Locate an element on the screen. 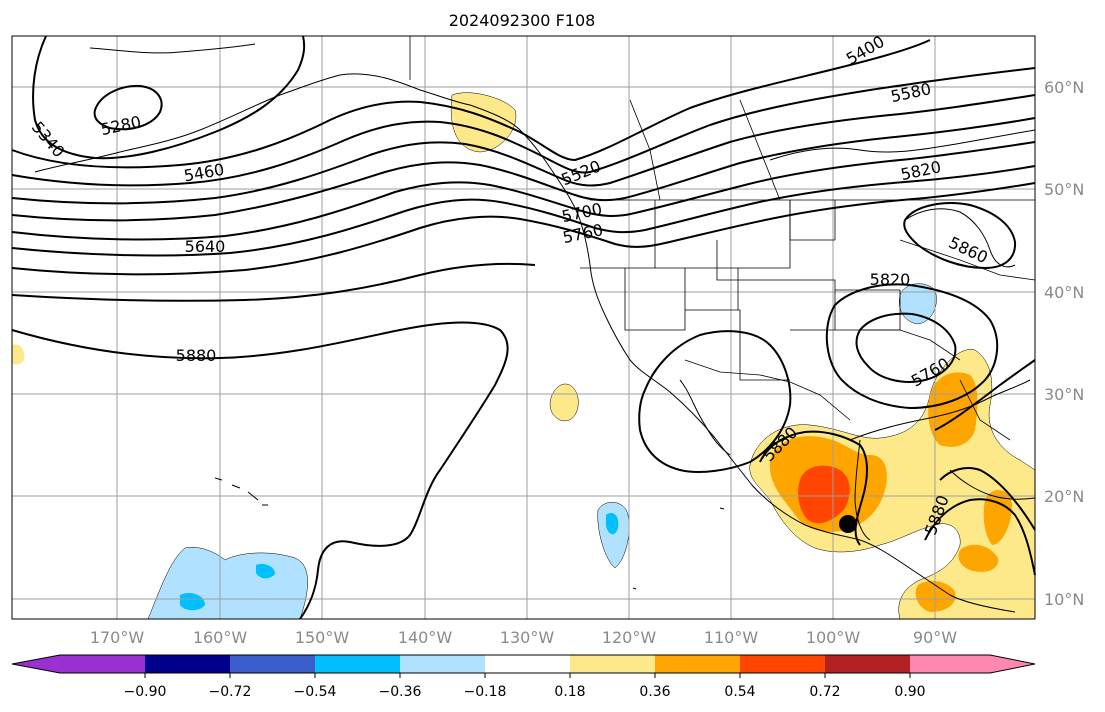 The width and height of the screenshot is (1105, 712). contour-label: 5640 is located at coordinates (205, 246).